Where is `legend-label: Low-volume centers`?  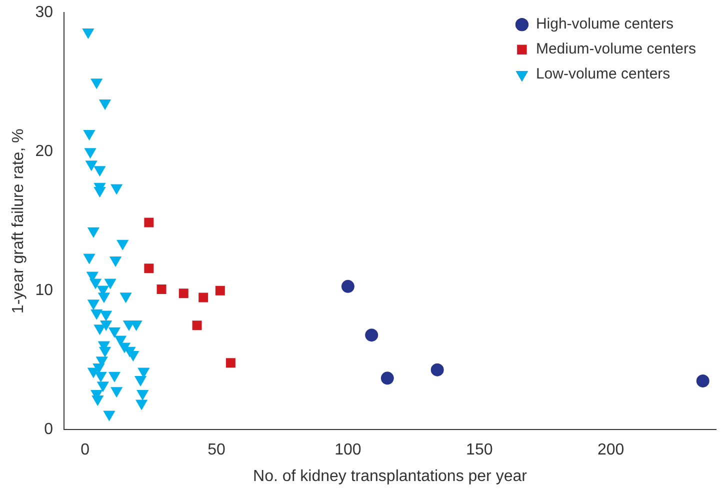
legend-label: Low-volume centers is located at coordinates (603, 74).